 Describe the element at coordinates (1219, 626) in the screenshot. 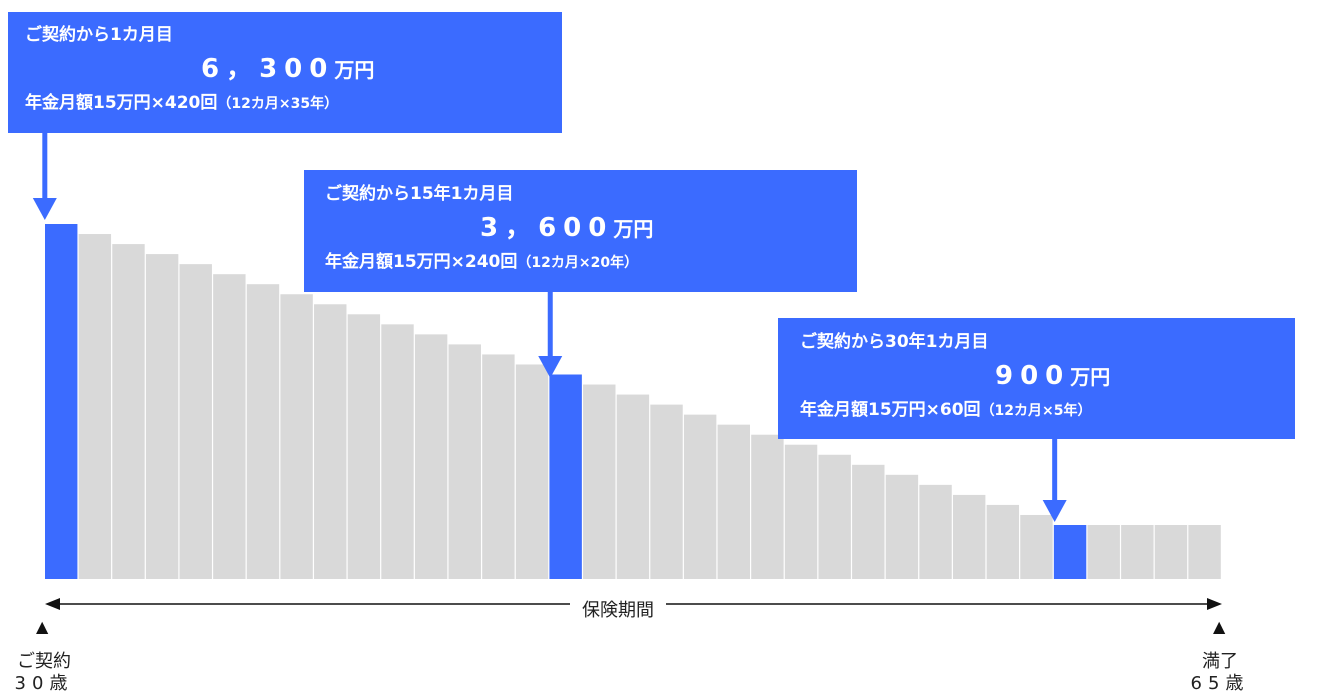

I see `end-marker-icon: ▲` at that location.